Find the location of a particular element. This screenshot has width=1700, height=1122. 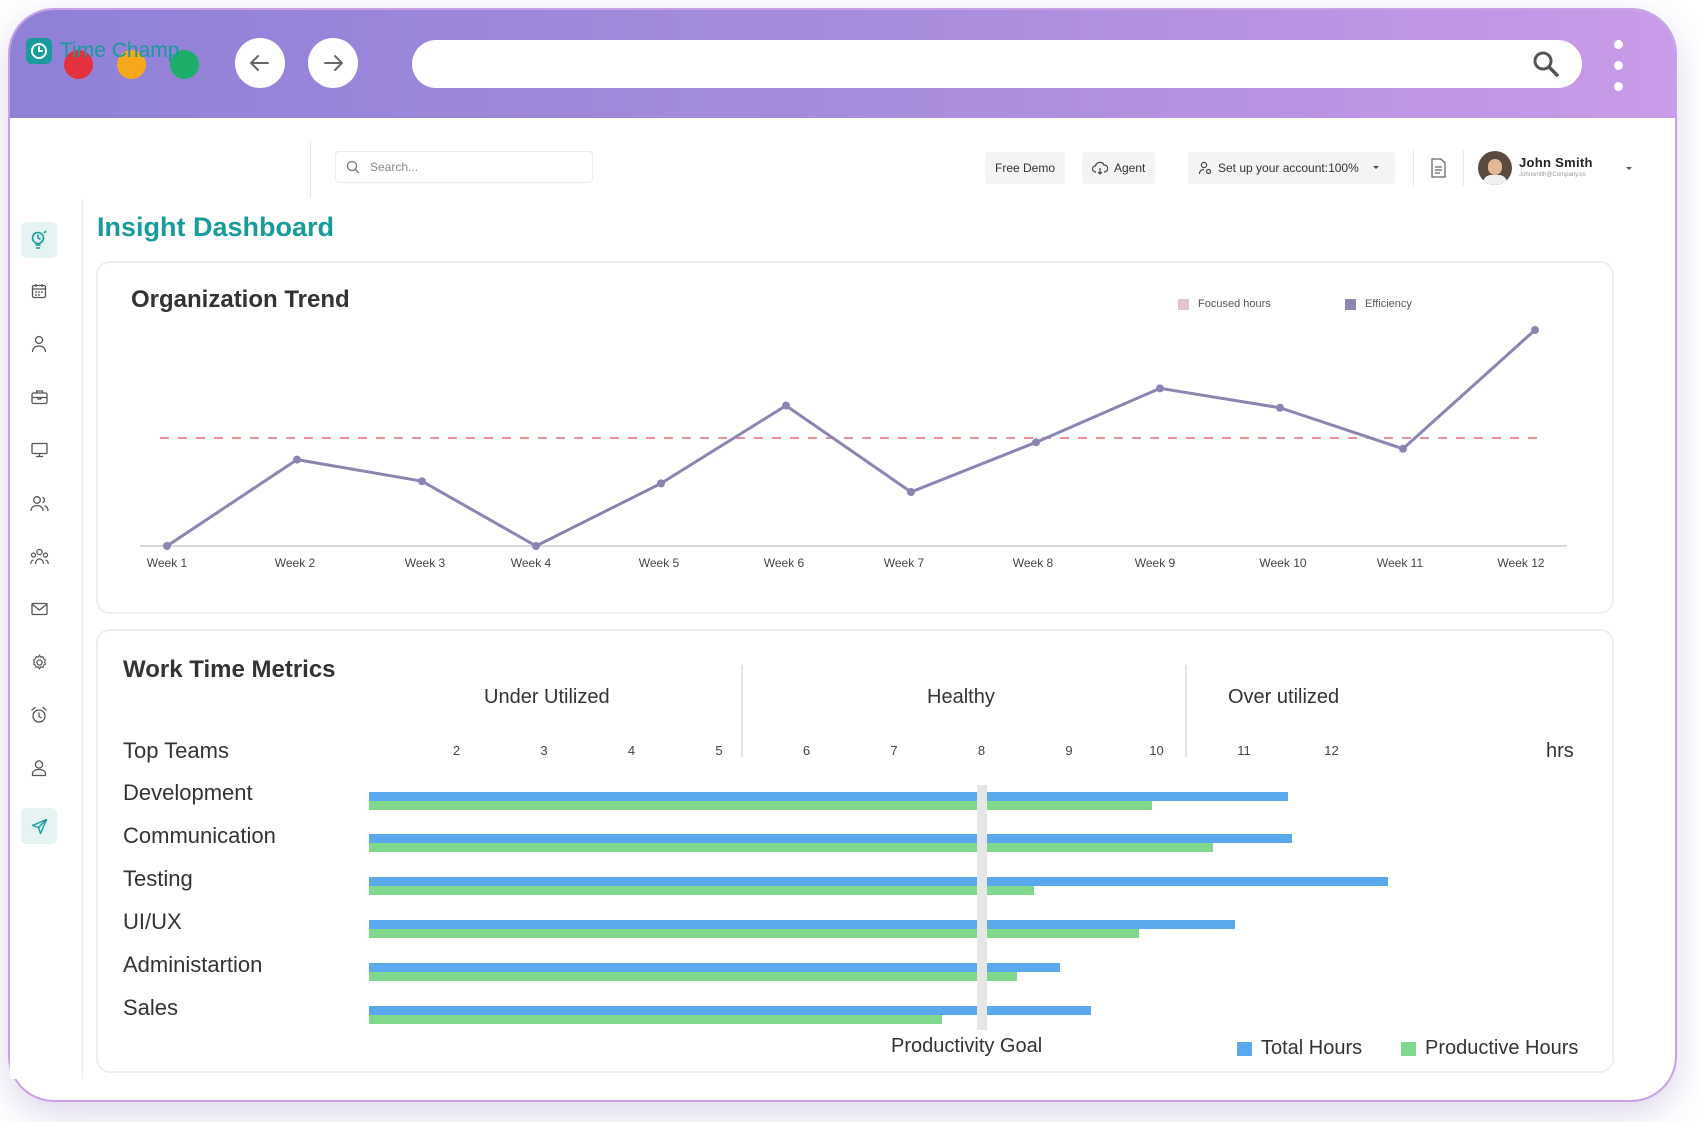

x-tick-label: 10 is located at coordinates (1156, 750).